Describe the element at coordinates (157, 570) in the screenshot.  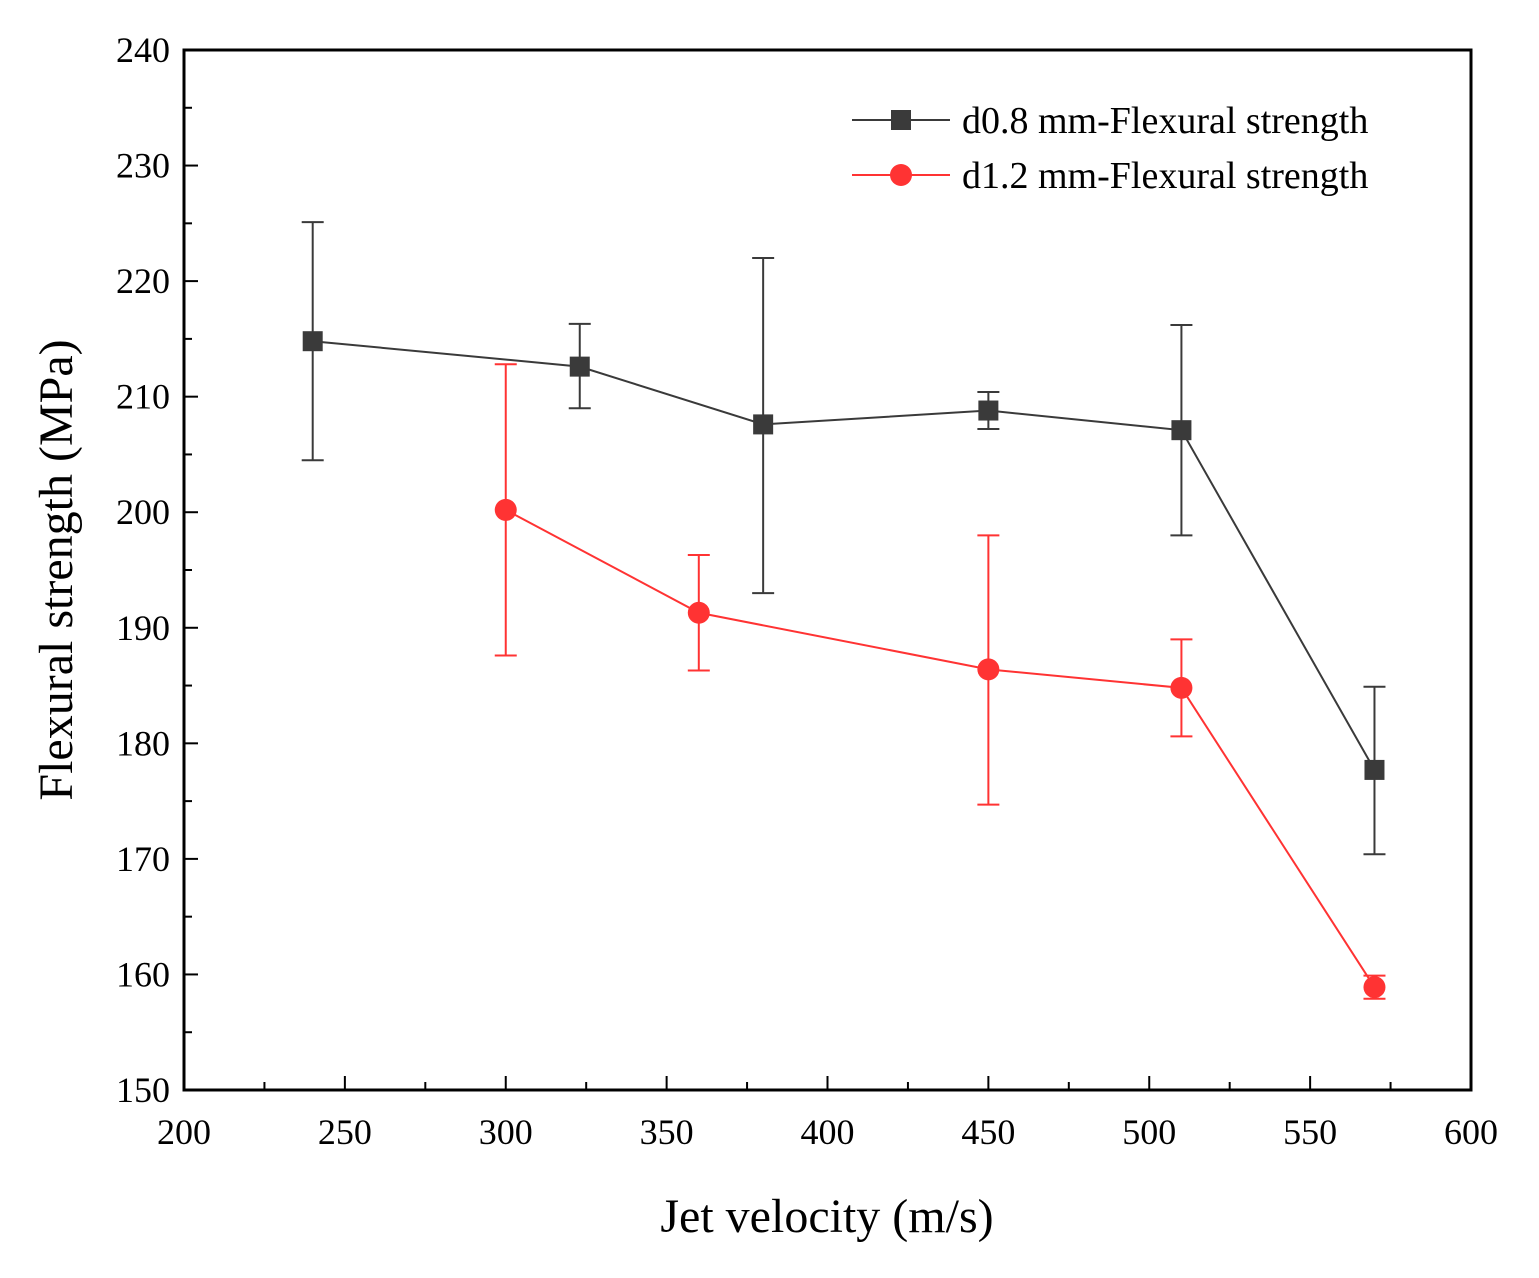
I see `y-axis: 150 160 170 180 190 200 210 220 230 240` at that location.